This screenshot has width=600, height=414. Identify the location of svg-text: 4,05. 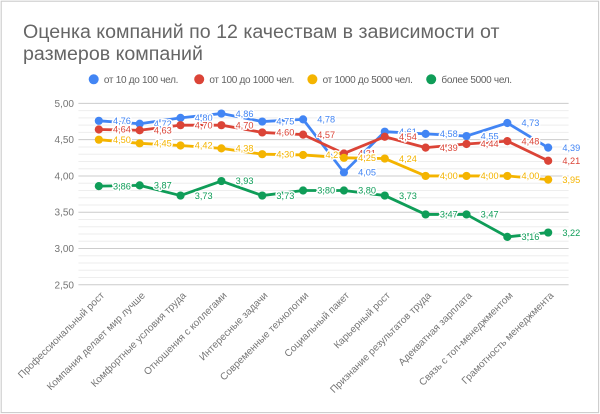
(367, 173).